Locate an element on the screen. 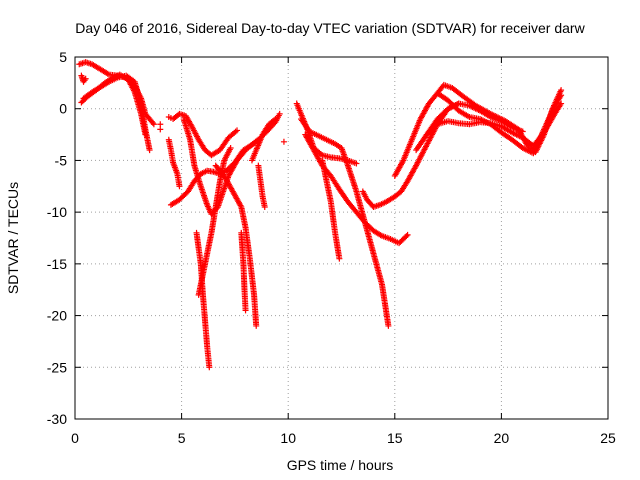 The height and width of the screenshot is (480, 640). x-tick-label: 25 is located at coordinates (608, 438).